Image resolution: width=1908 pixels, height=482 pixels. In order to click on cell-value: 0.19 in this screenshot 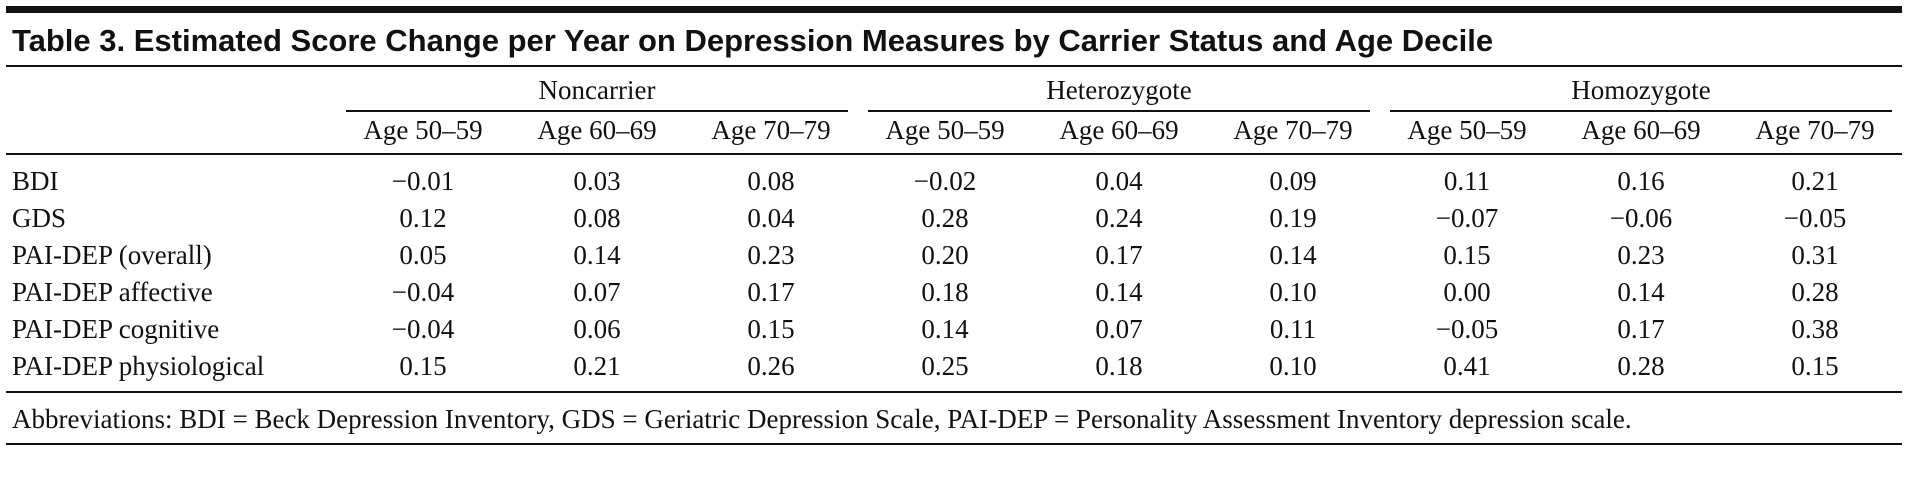, I will do `click(1293, 218)`.